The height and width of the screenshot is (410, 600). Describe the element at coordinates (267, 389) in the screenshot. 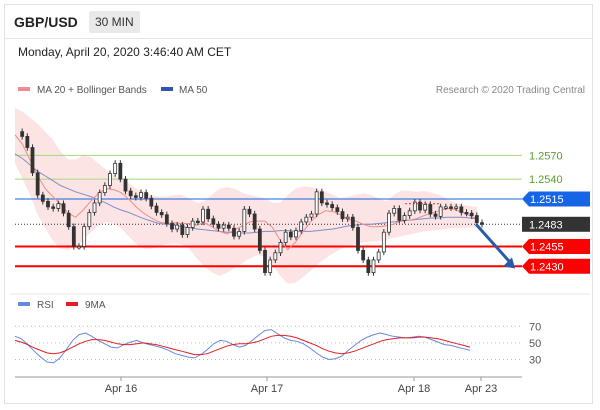

I see `x-tick-label: Apr 17` at that location.